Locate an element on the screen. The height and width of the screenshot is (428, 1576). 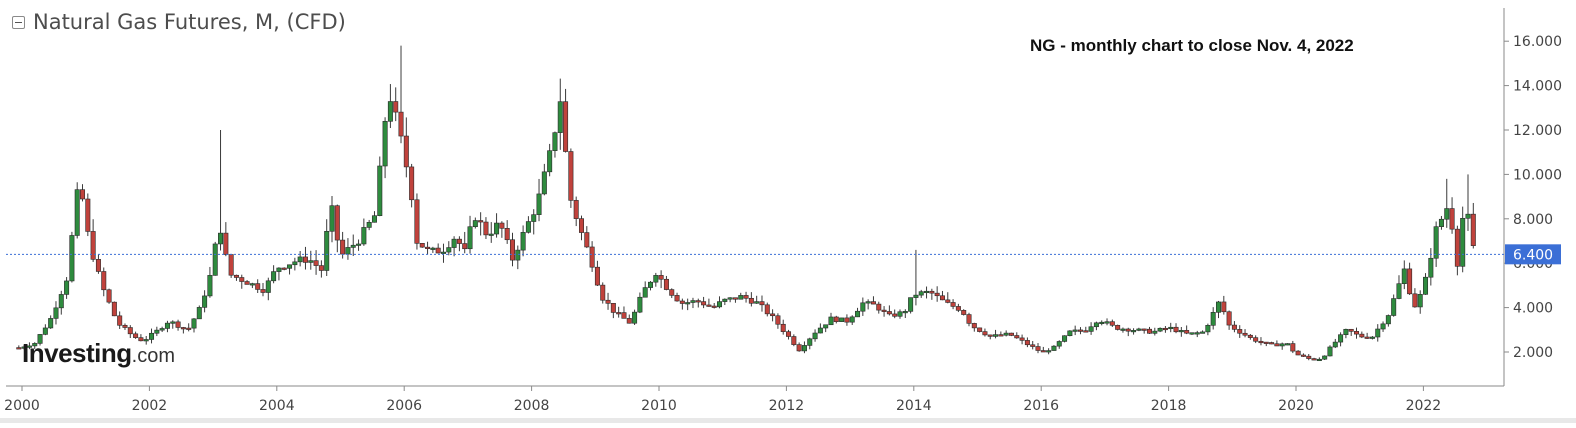
x-tick-label: 2012 is located at coordinates (787, 406).